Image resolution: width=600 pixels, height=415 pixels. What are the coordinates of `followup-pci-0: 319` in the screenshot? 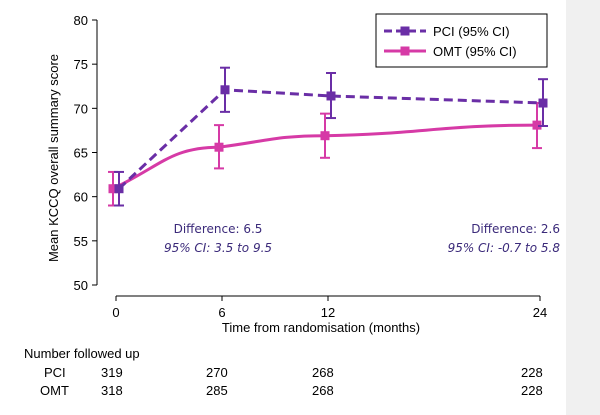 It's located at (112, 372).